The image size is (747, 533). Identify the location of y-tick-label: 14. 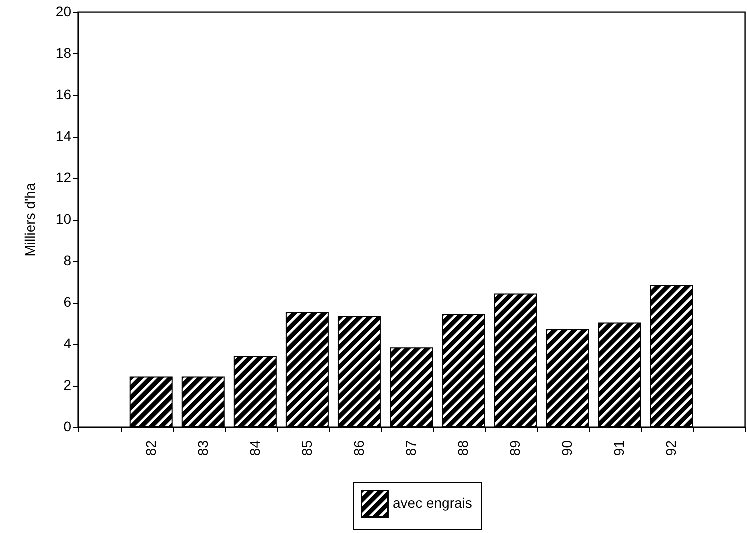
(64, 136).